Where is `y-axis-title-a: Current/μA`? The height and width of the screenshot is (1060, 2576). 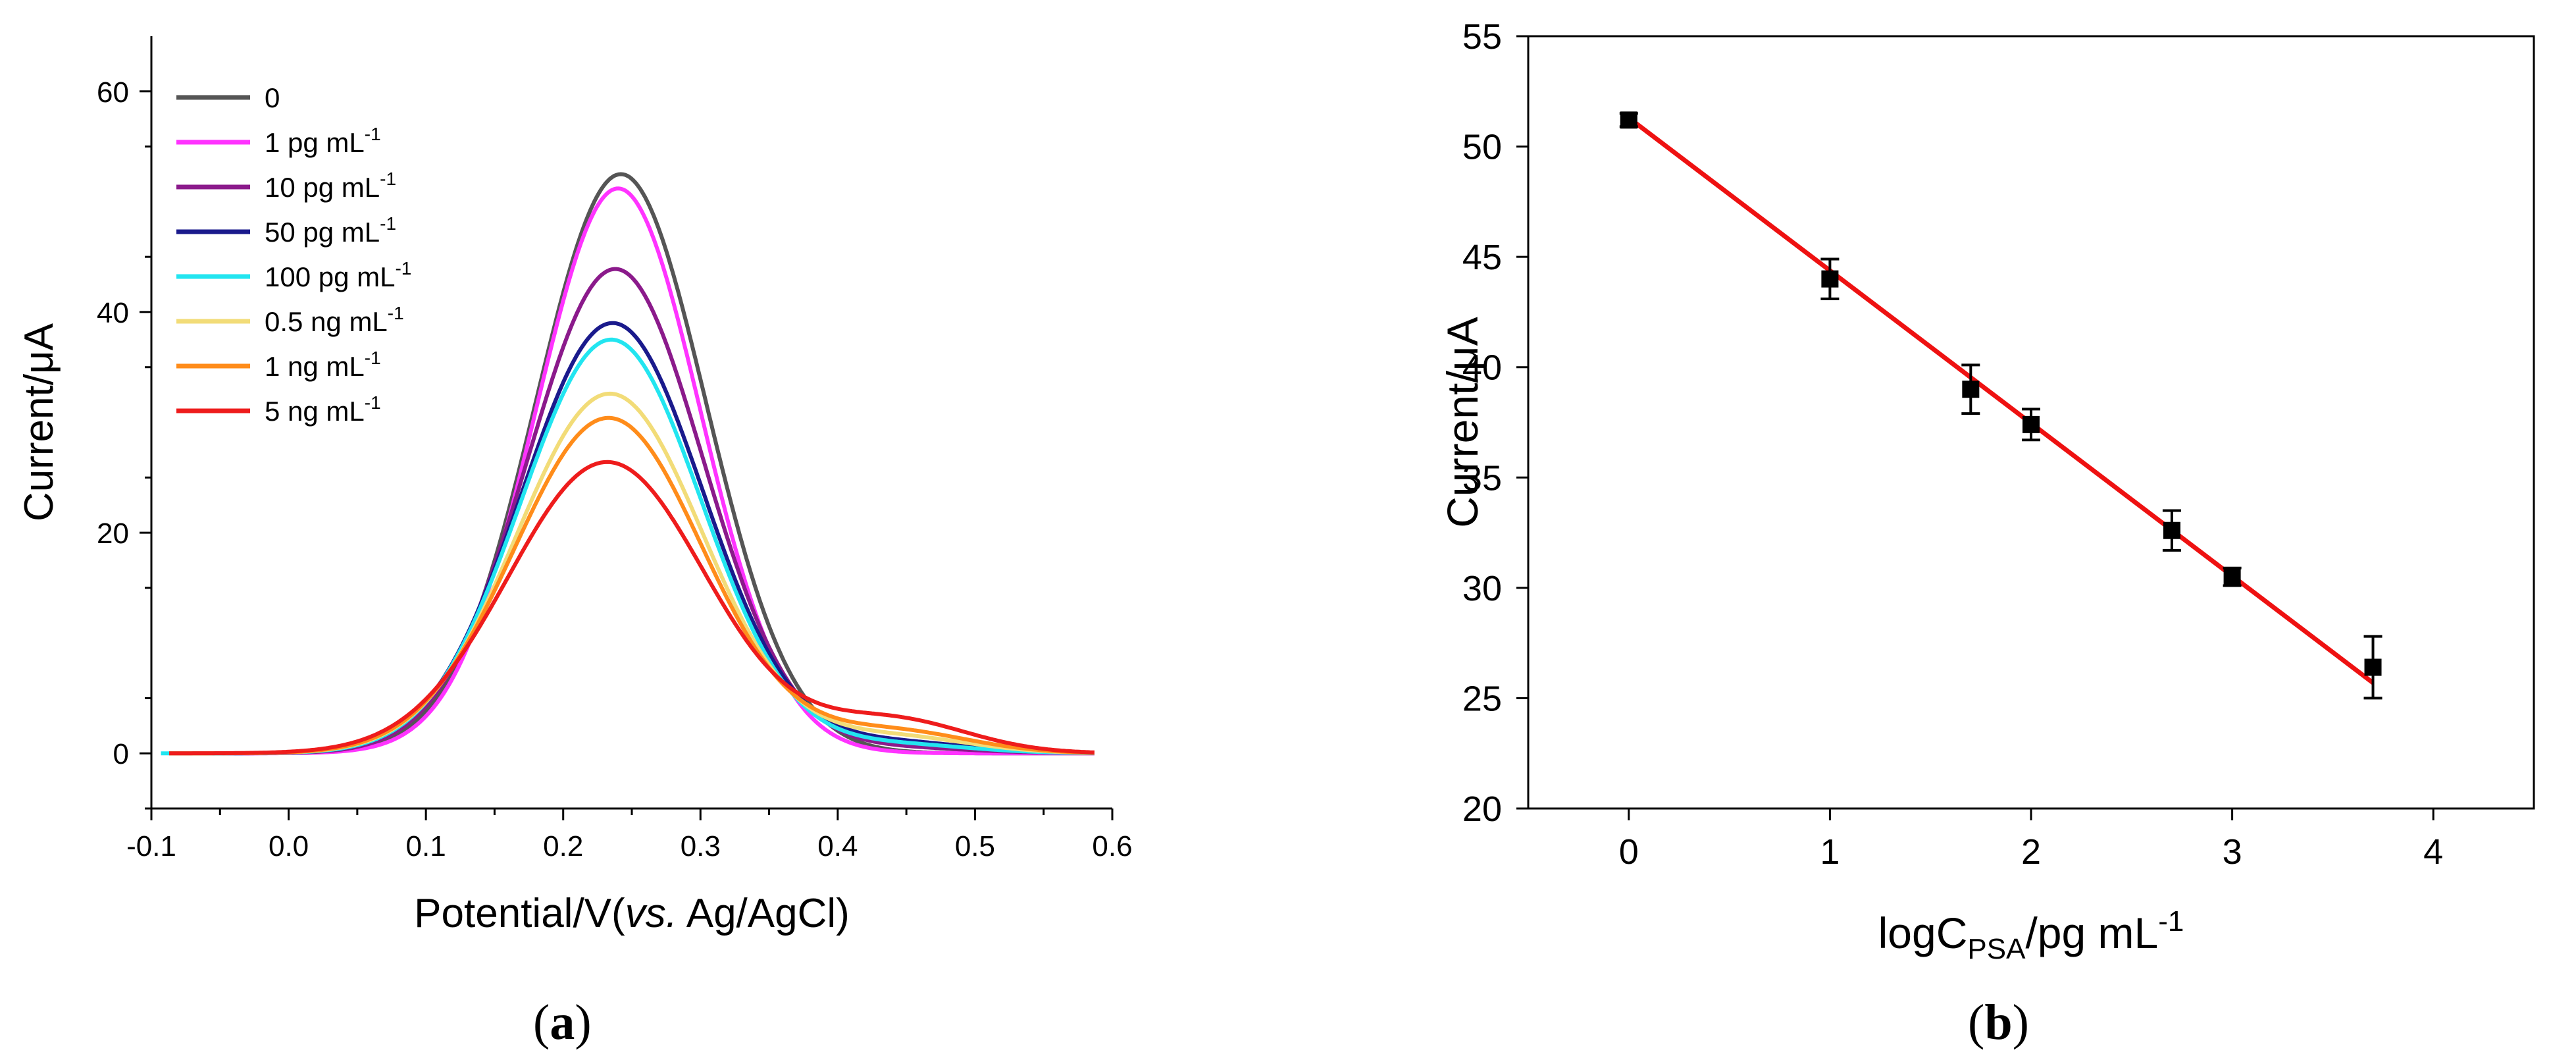
y-axis-title-a: Current/μA is located at coordinates (39, 422).